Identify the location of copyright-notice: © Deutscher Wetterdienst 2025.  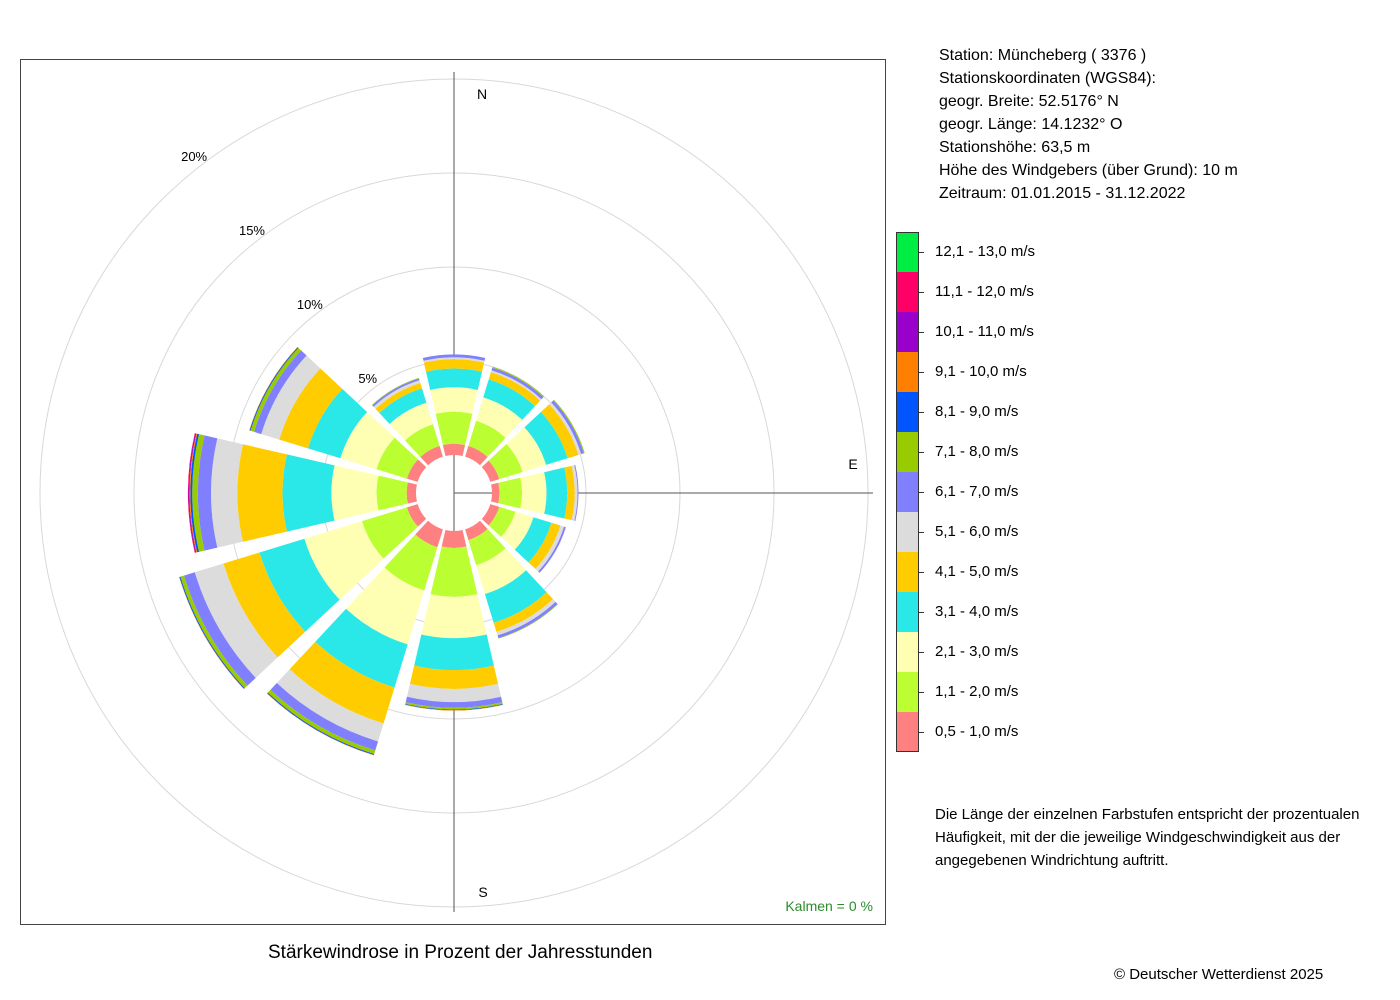
(1219, 974).